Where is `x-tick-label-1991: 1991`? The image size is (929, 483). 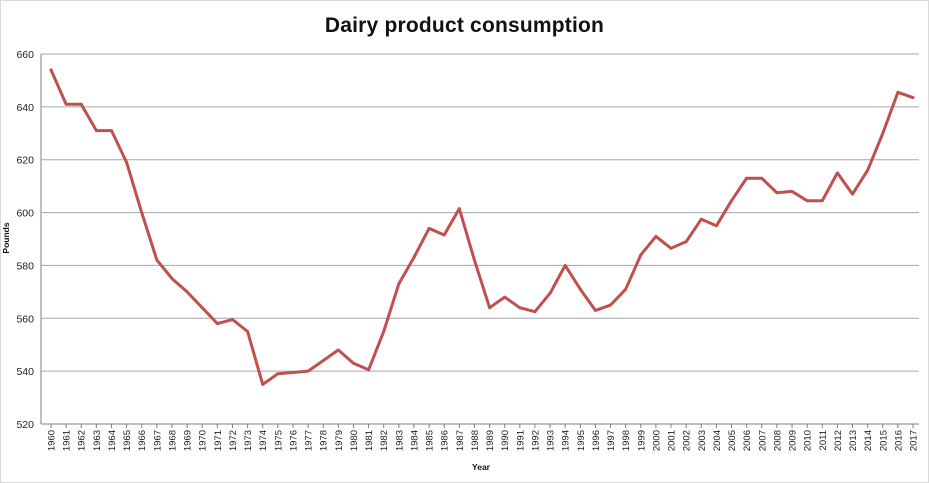
x-tick-label-1991: 1991 is located at coordinates (520, 440).